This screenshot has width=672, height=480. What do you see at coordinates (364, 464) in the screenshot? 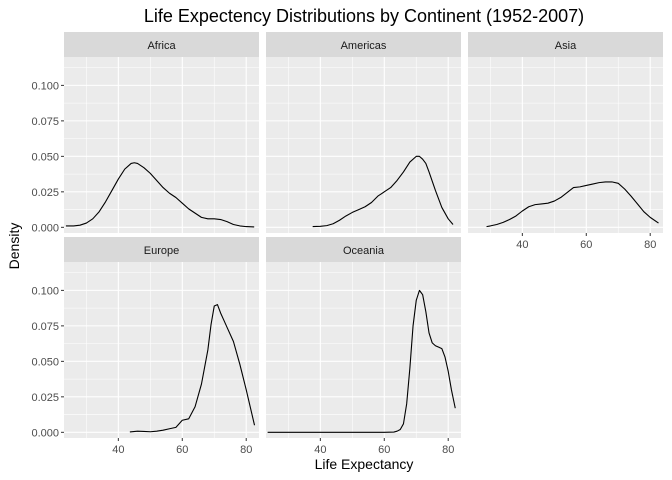
I see `x-axis-title: Life Expectancy` at bounding box center [364, 464].